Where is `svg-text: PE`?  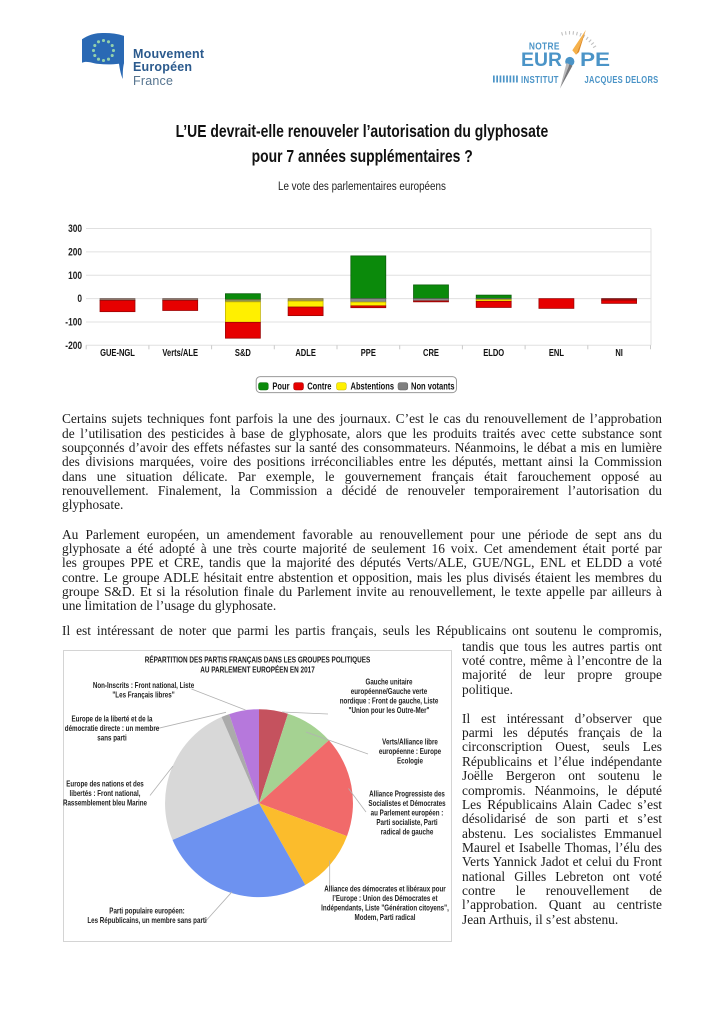
svg-text: PE is located at coordinates (595, 59).